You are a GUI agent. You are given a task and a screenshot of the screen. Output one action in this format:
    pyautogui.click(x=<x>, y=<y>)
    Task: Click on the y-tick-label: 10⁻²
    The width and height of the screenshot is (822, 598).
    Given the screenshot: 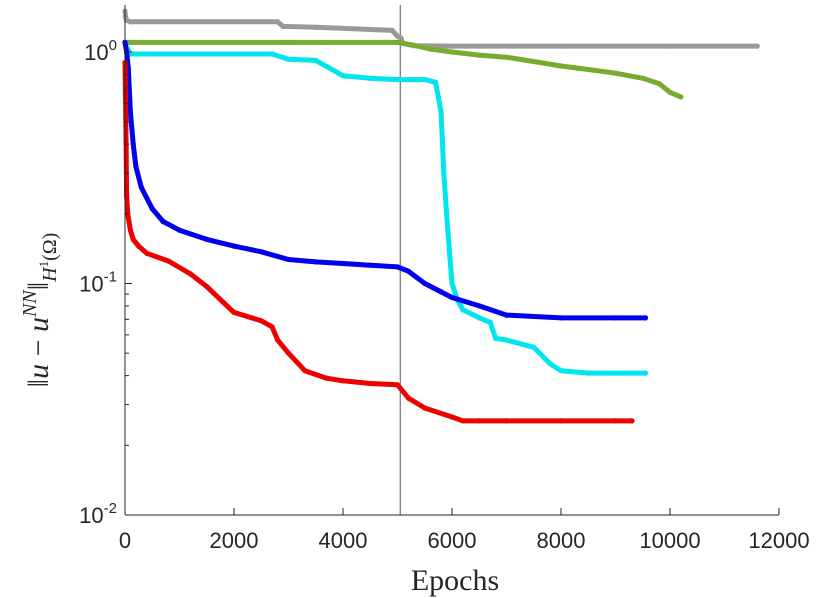 What is the action you would take?
    pyautogui.click(x=98, y=514)
    